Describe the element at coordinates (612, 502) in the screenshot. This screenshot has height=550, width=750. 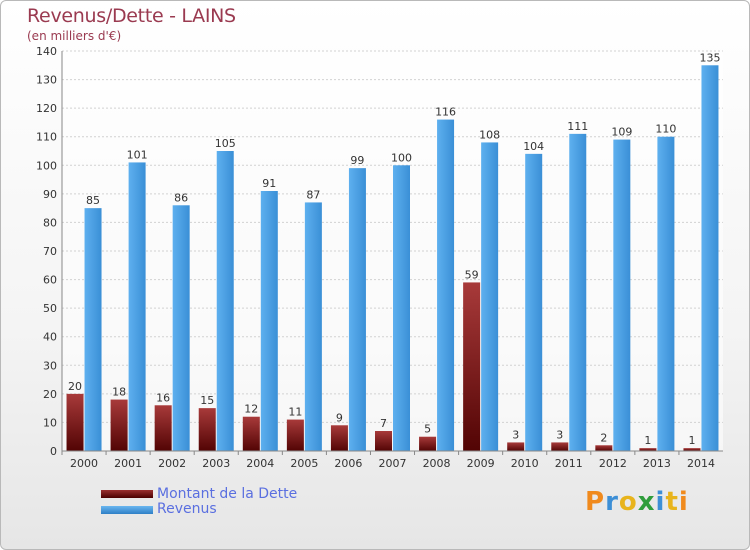
I see `logo-letter: r` at that location.